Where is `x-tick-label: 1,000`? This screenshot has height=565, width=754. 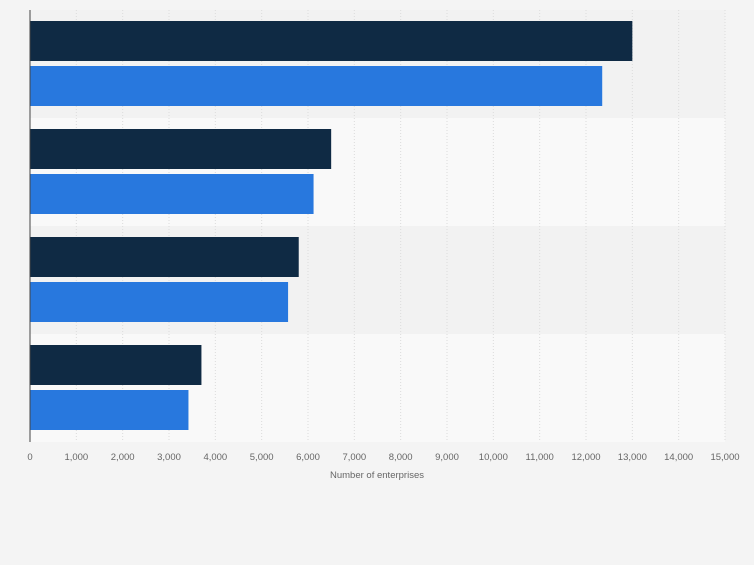
x-tick-label: 1,000 is located at coordinates (76, 457).